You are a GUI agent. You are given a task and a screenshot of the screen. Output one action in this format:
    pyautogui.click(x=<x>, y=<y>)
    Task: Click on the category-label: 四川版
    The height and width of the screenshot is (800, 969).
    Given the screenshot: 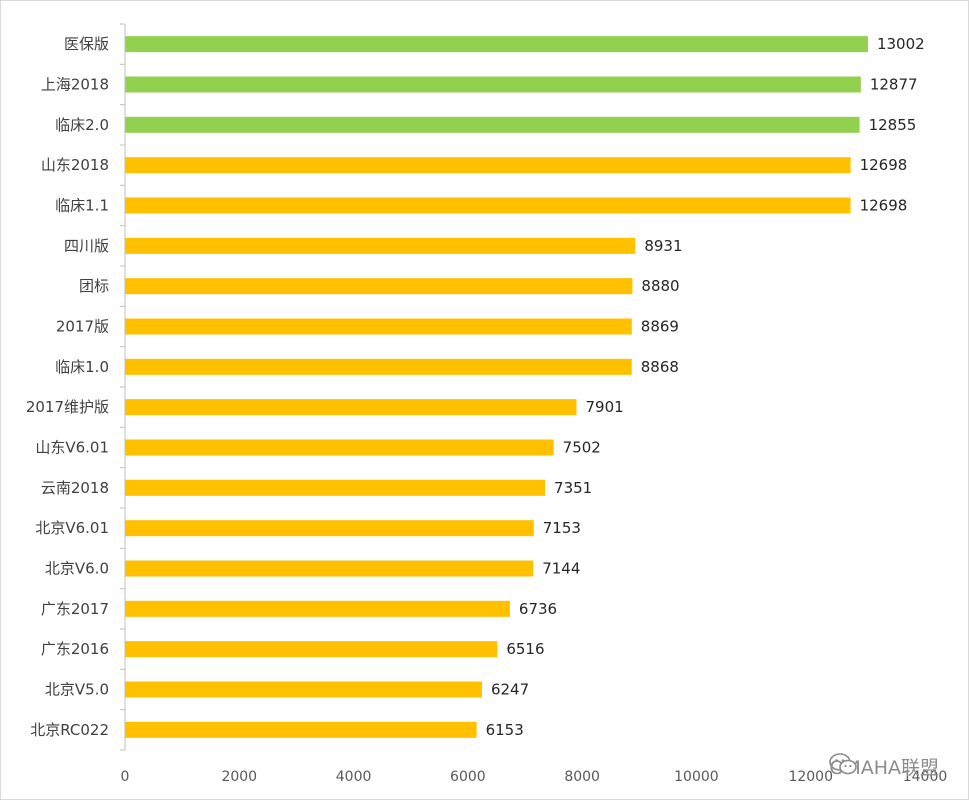 What is the action you would take?
    pyautogui.click(x=86, y=246)
    